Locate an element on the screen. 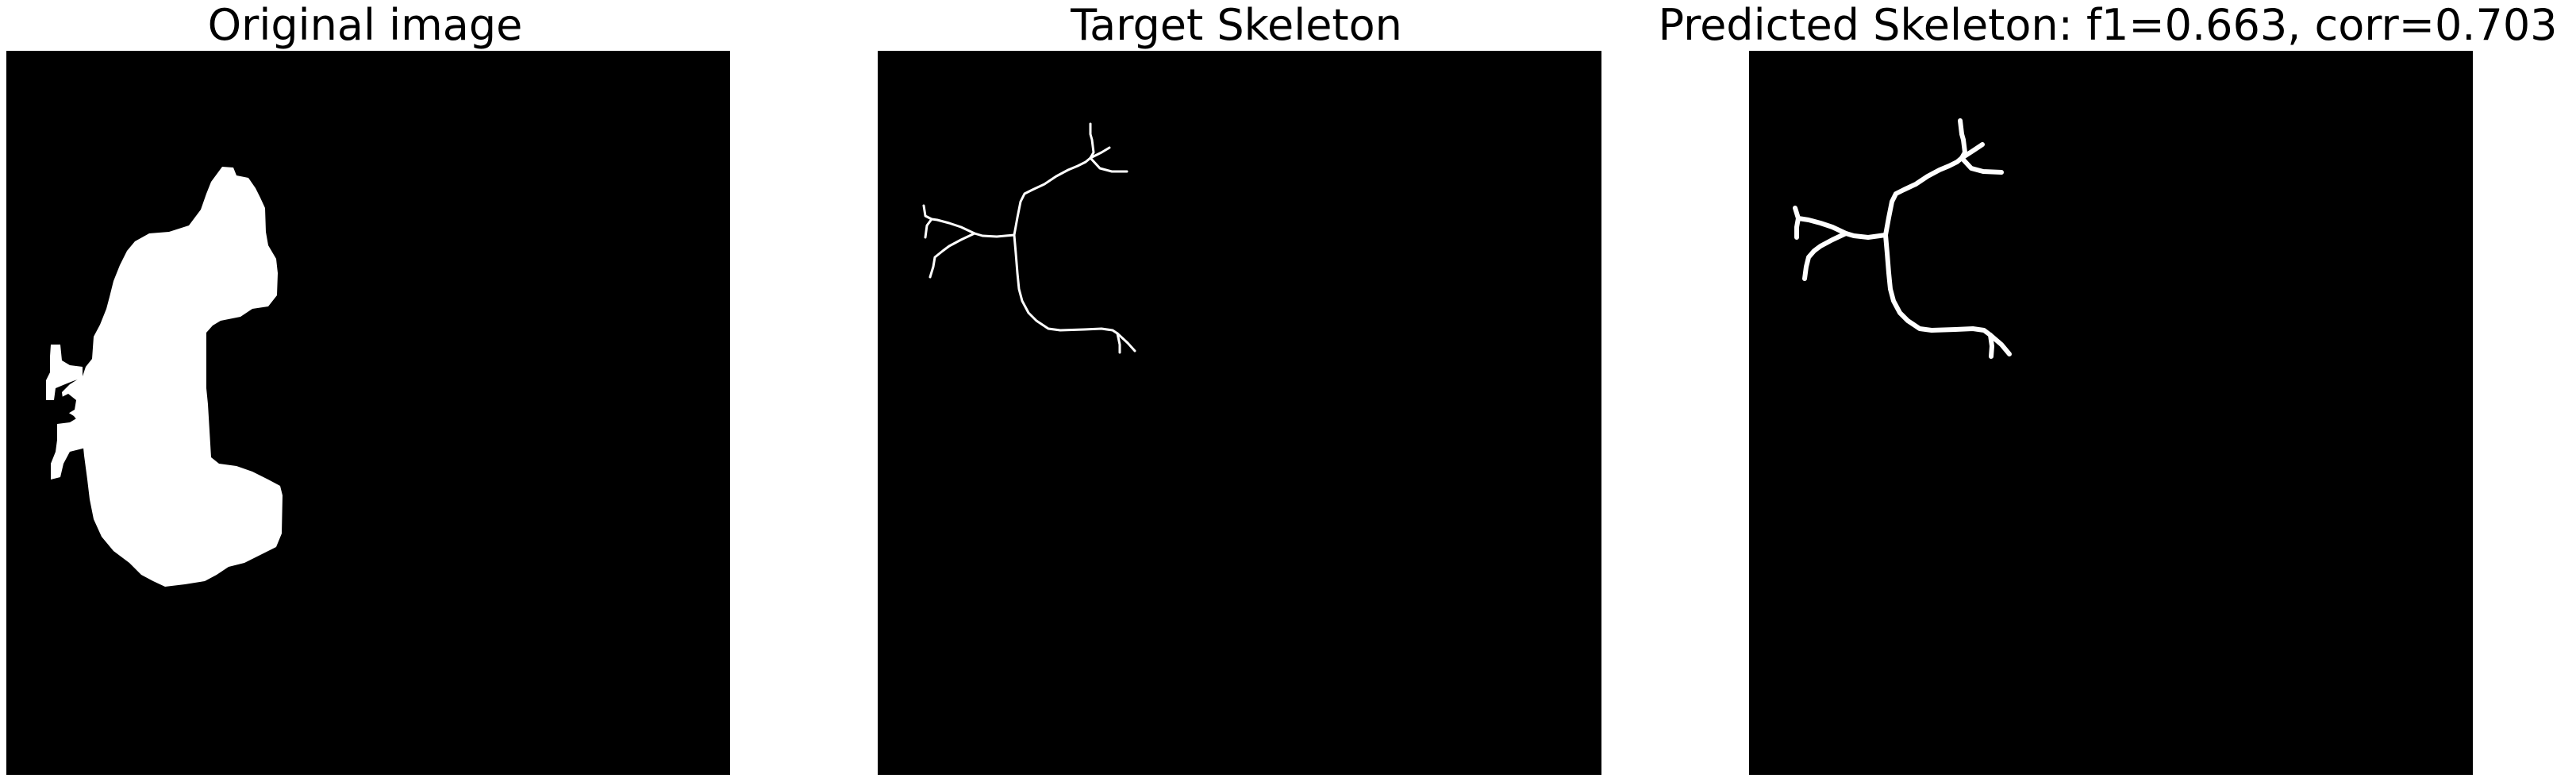 This screenshot has width=2576, height=782. bottom-notch is located at coordinates (251, 571).